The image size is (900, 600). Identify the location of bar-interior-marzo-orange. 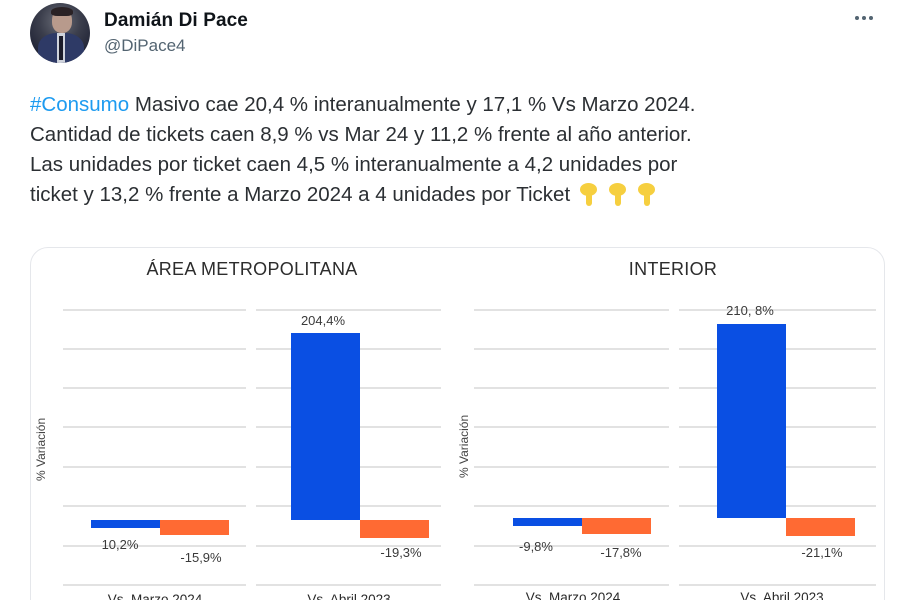
(616, 526).